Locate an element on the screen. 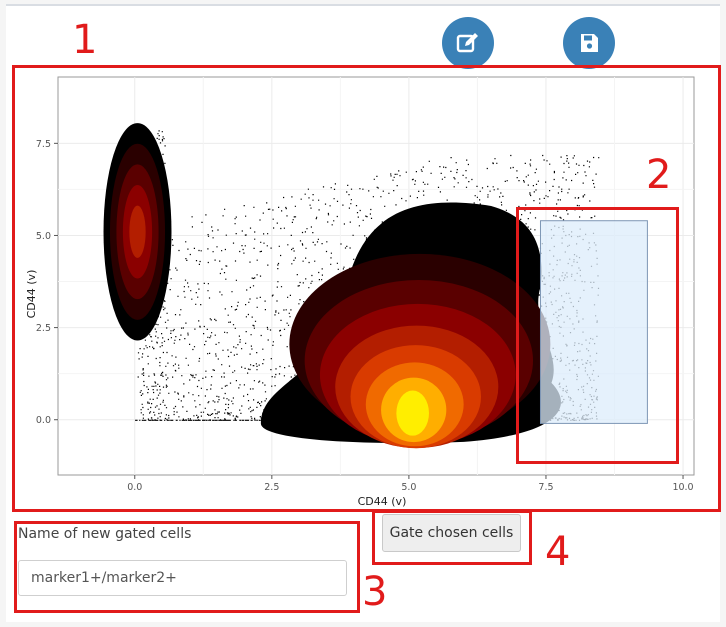  name-field-label: Name of new gated cells is located at coordinates (105, 534).